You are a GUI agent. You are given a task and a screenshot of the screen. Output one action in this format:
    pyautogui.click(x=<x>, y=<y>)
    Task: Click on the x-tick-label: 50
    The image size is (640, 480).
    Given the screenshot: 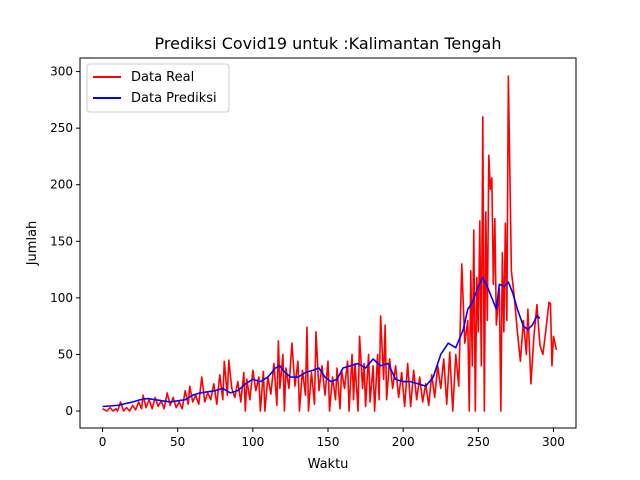 What is the action you would take?
    pyautogui.click(x=177, y=442)
    